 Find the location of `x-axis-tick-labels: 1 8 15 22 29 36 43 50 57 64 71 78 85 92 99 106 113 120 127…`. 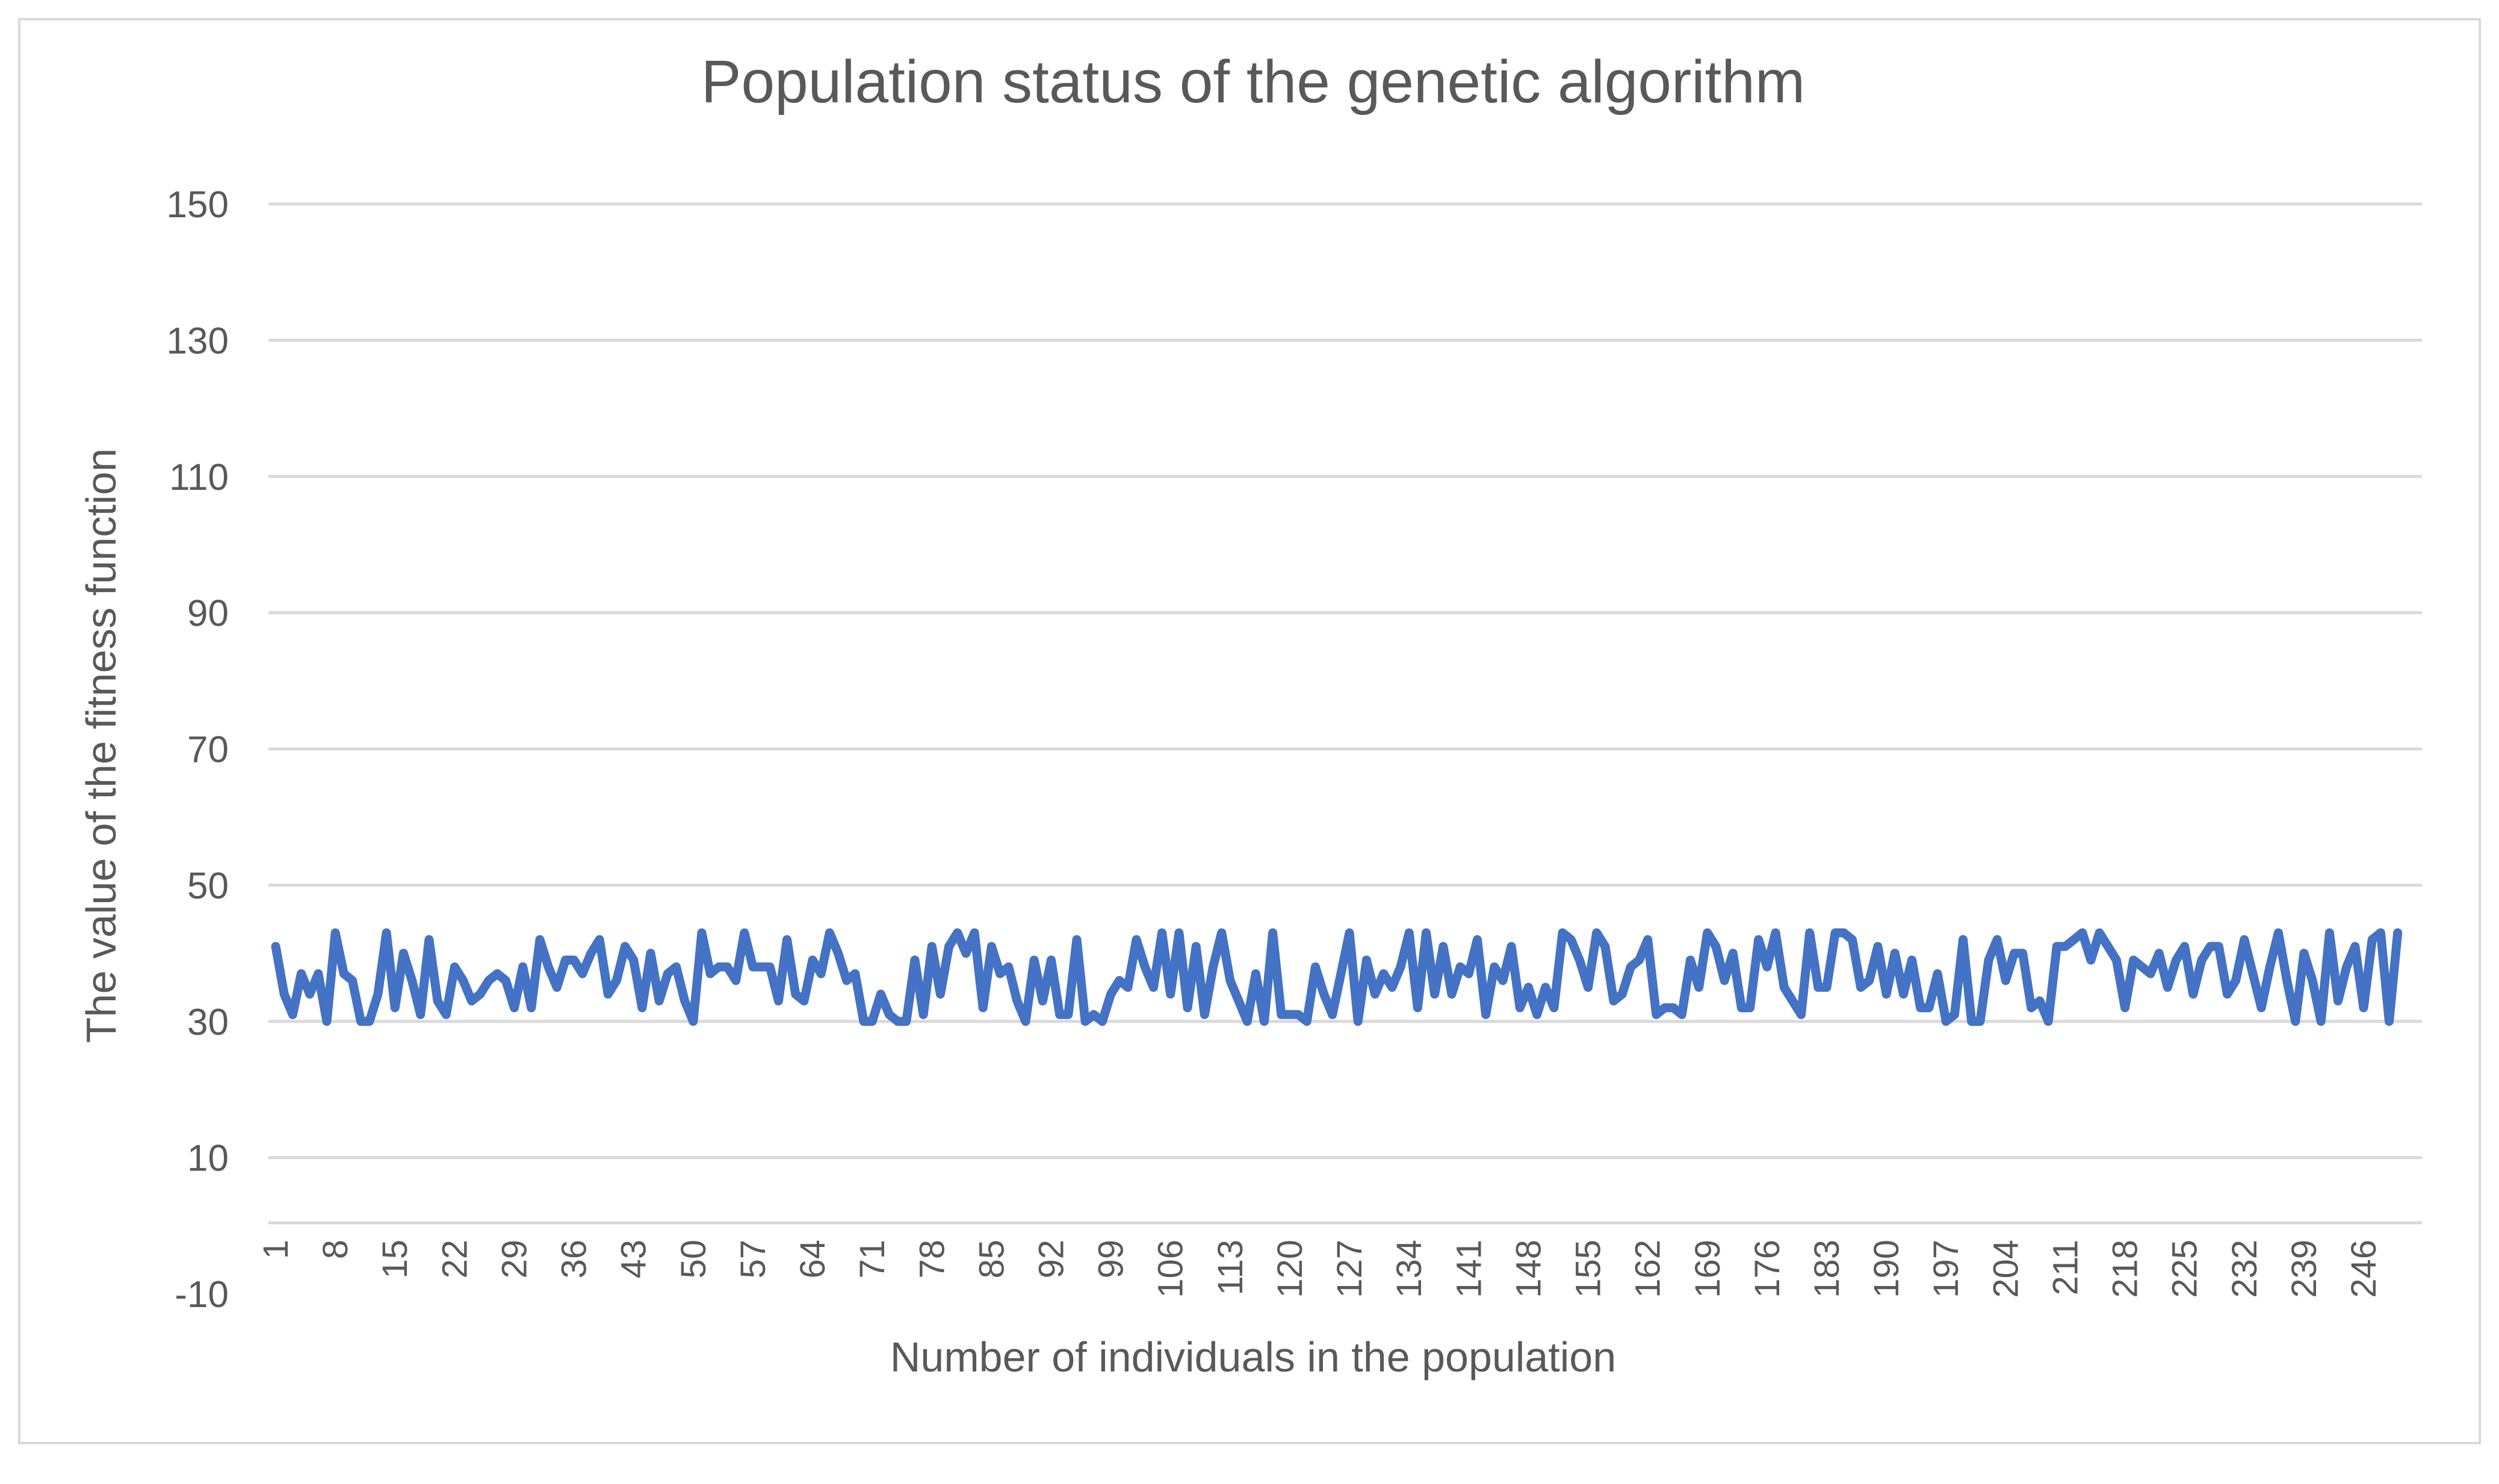

x-axis-tick-labels: 1 8 15 22 29 36 43 50 57 64 71 78 85 92 99 106 113 120 127… is located at coordinates (1319, 1269).